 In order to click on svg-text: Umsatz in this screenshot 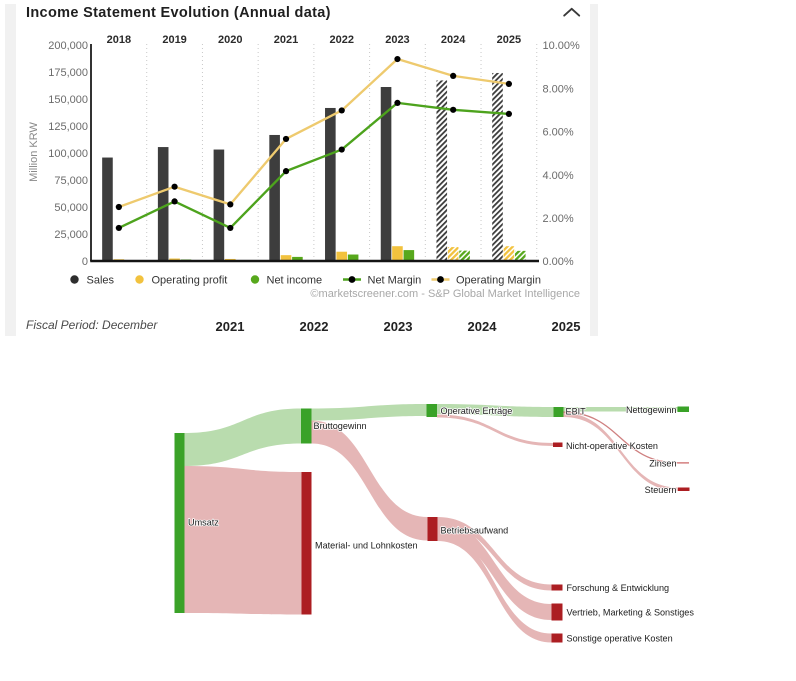, I will do `click(203, 523)`.